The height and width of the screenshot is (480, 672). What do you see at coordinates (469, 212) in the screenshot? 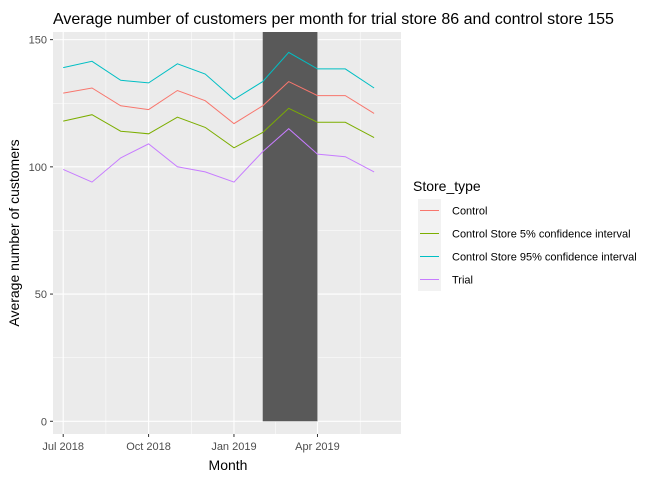
I see `legend-label: Control` at bounding box center [469, 212].